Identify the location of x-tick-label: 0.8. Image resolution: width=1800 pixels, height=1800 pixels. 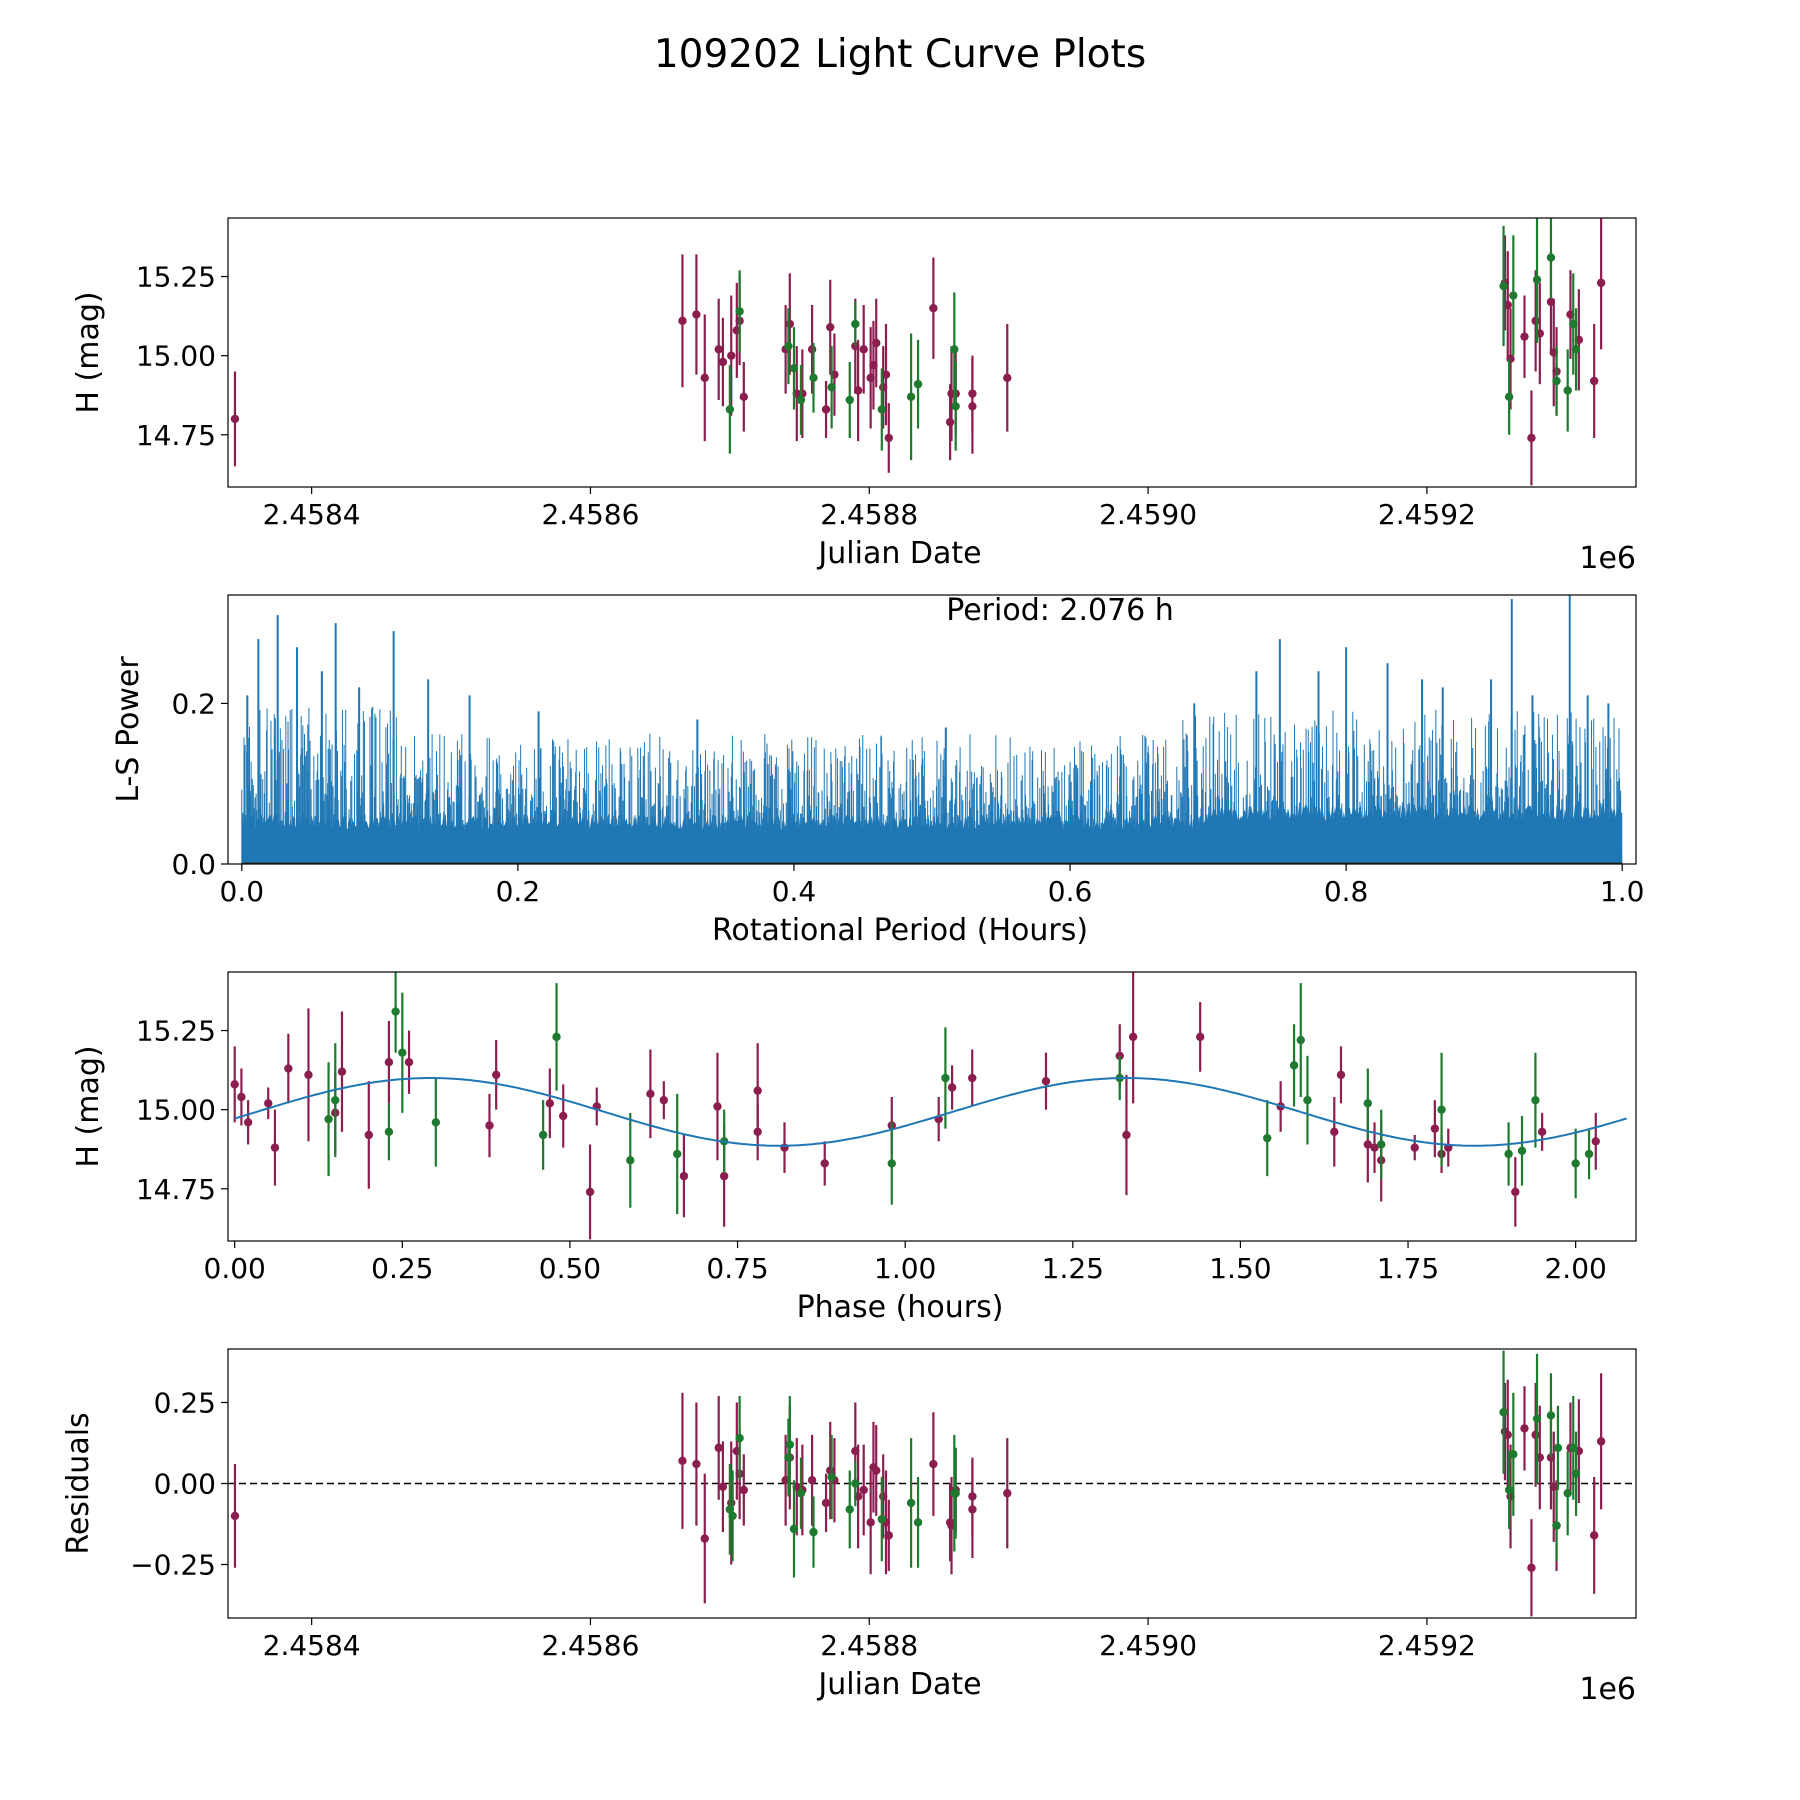
(1346, 891).